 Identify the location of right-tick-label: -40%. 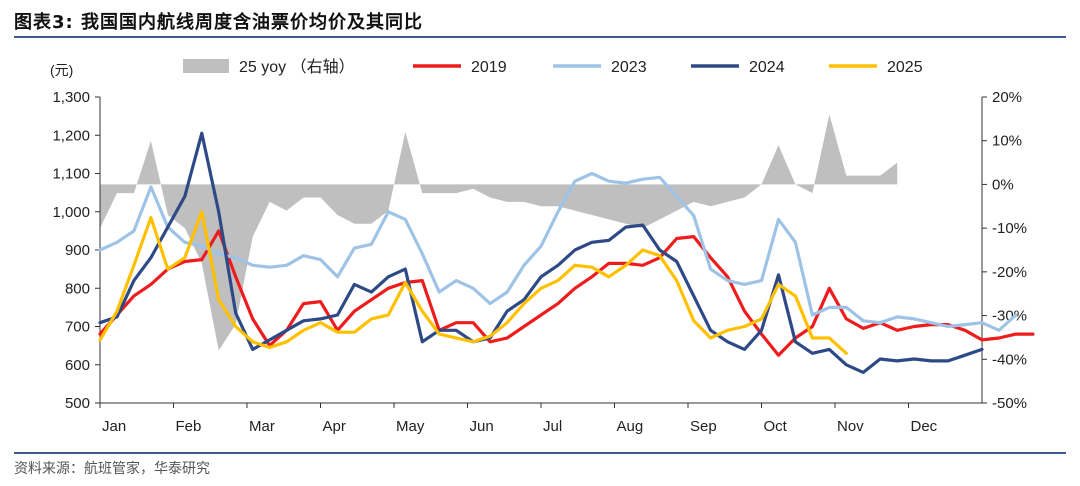
(1009, 359).